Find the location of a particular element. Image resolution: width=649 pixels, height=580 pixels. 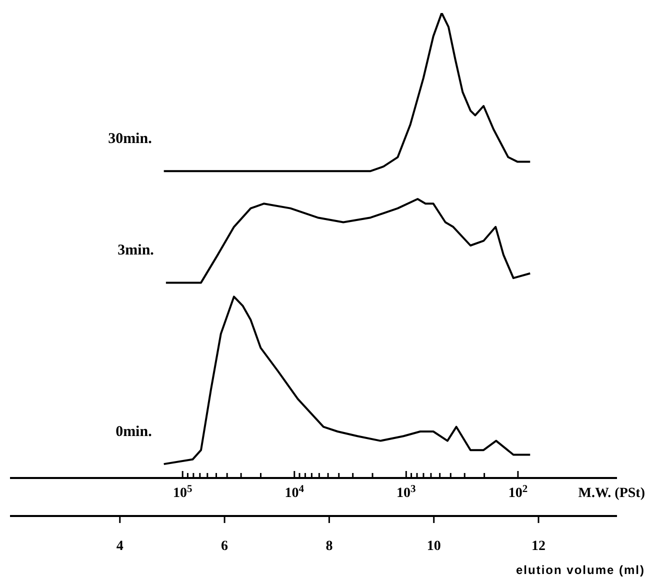

x-tick-label: 8 is located at coordinates (329, 546).